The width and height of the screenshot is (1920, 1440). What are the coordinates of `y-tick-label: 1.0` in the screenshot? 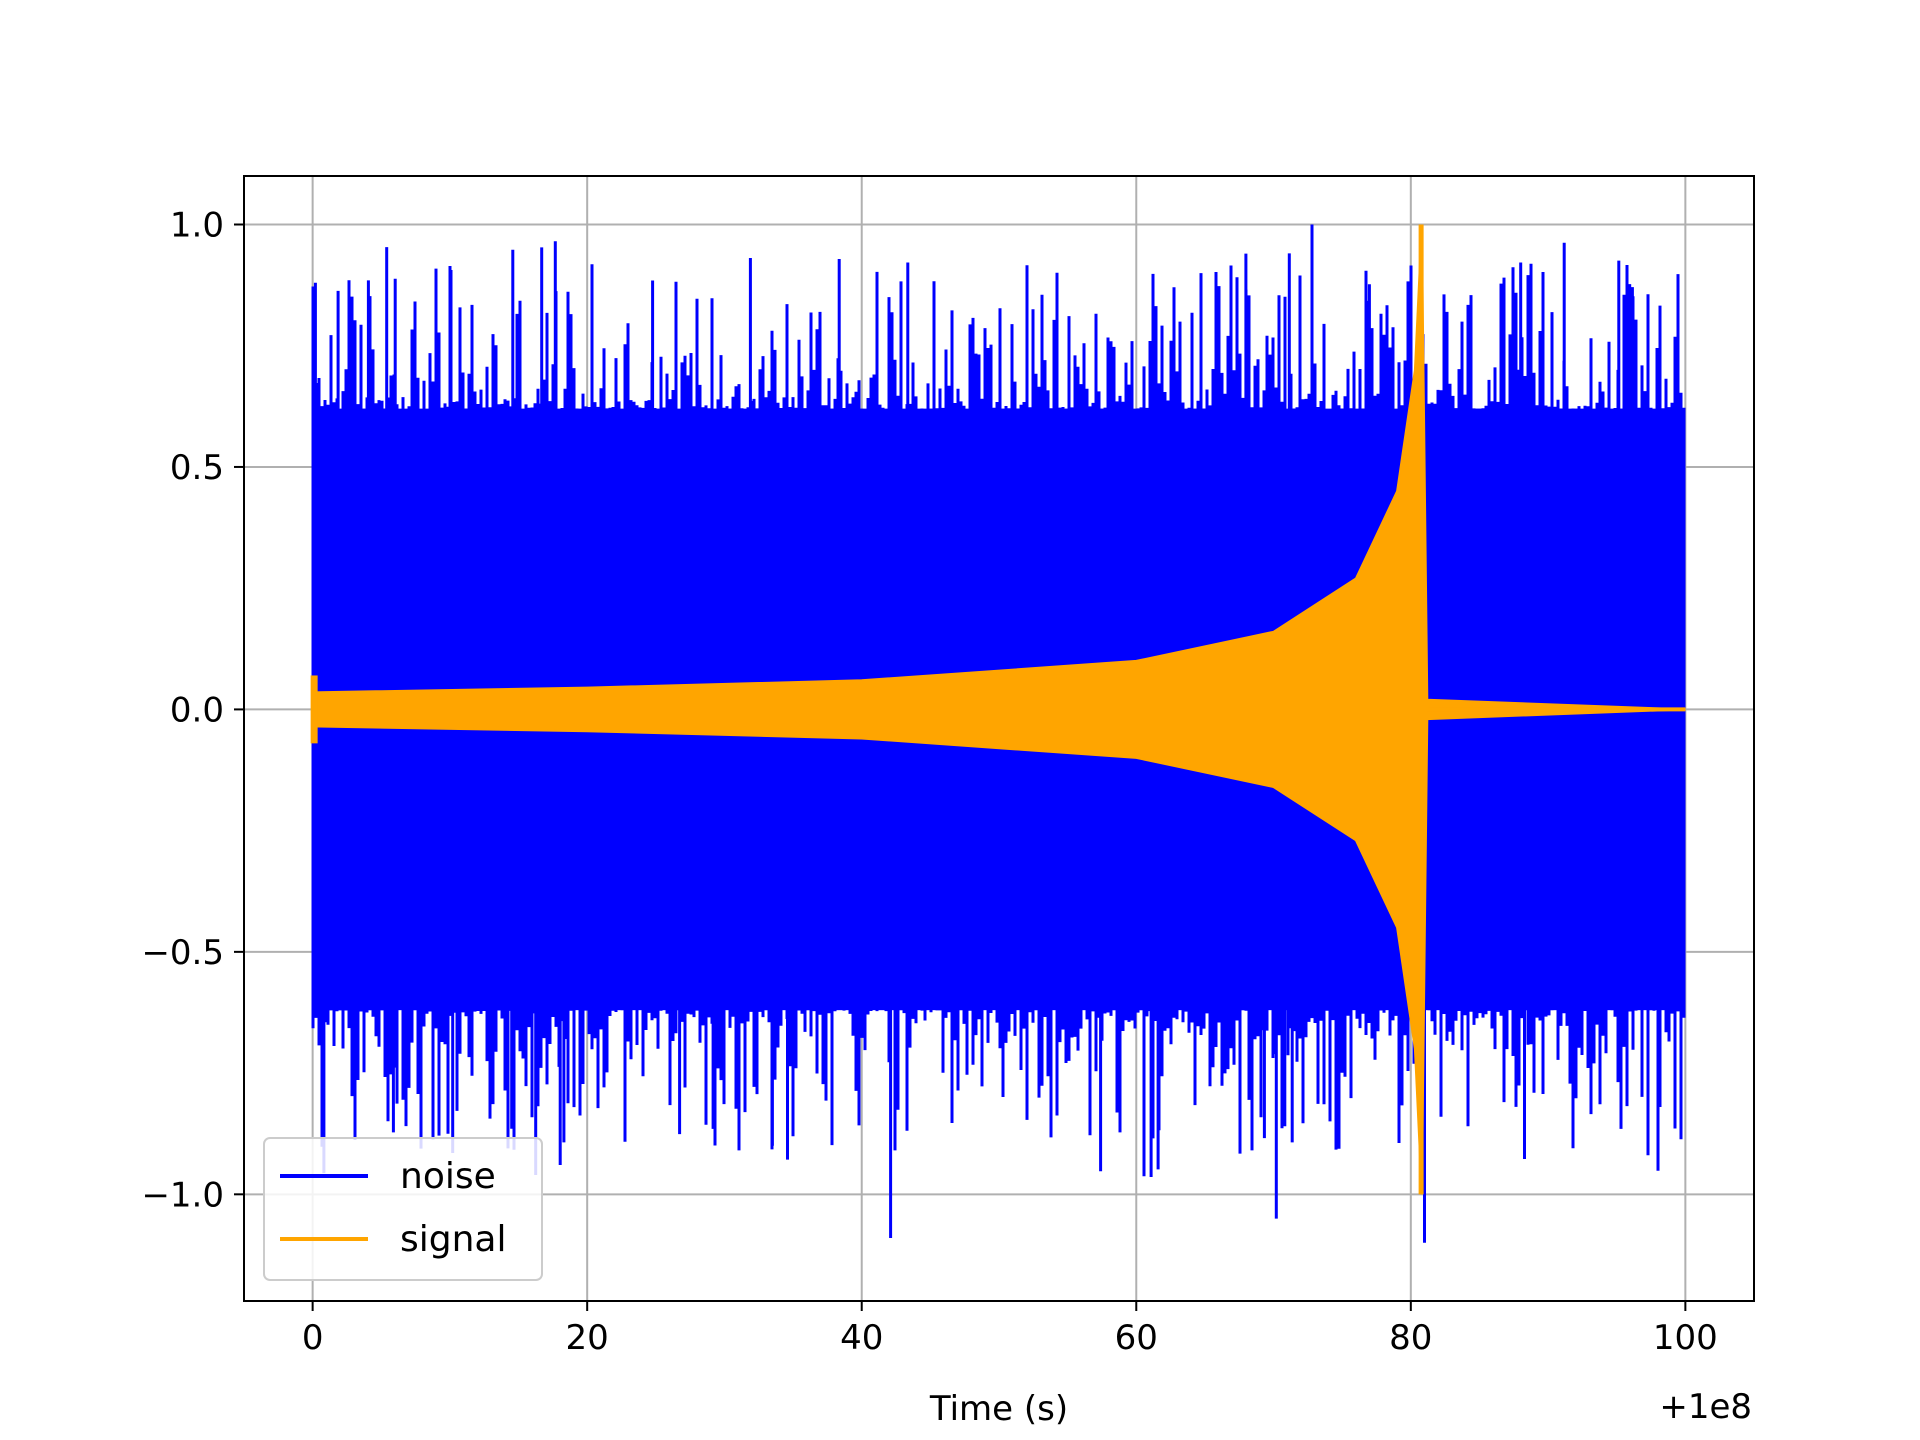 It's located at (197, 225).